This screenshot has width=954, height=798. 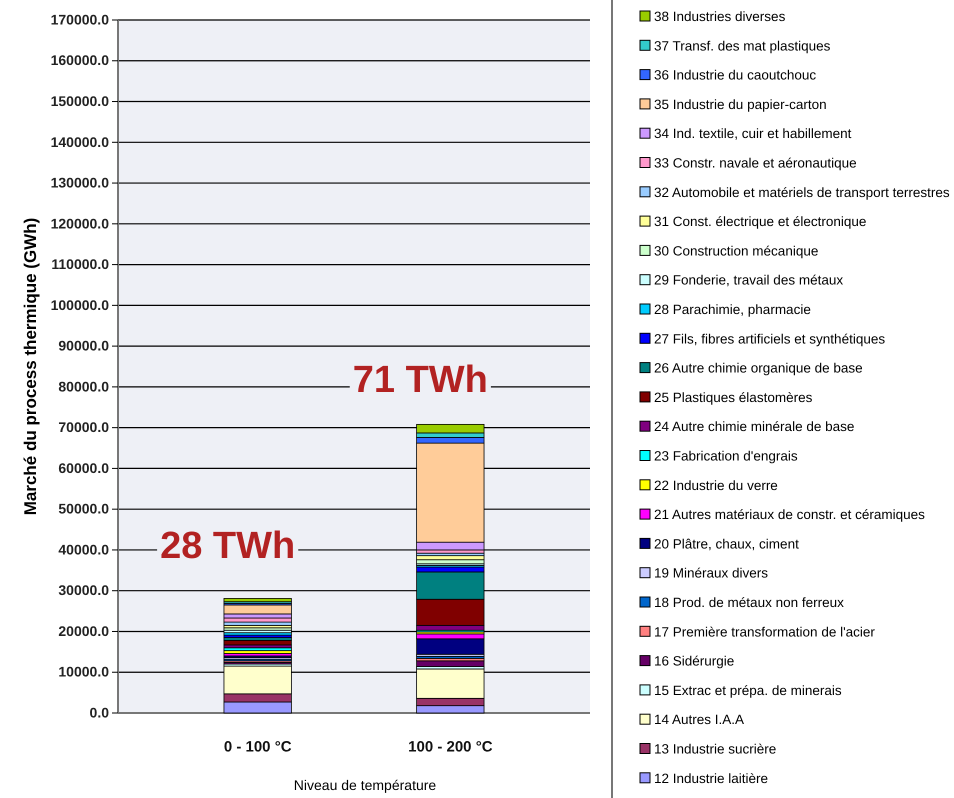 I want to click on legend-label: 24 Autre chimie minérale de base, so click(x=754, y=426).